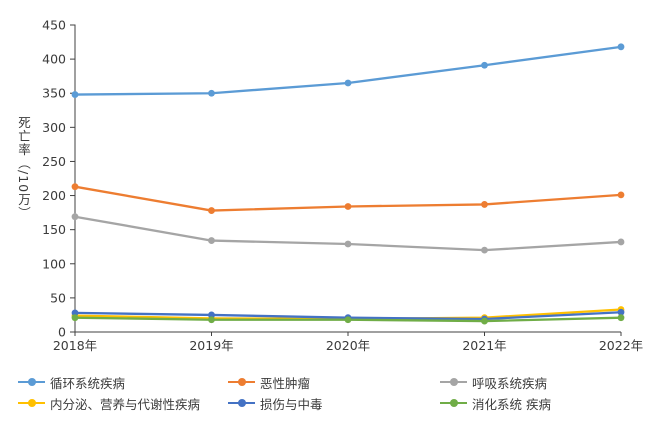  Describe the element at coordinates (348, 345) in the screenshot. I see `x-tick-label: 2020年` at that location.